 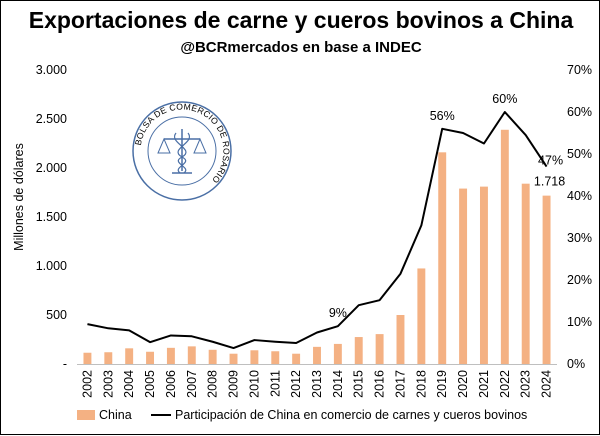 What do you see at coordinates (51, 217) in the screenshot?
I see `y-tick-label: 1.500` at bounding box center [51, 217].